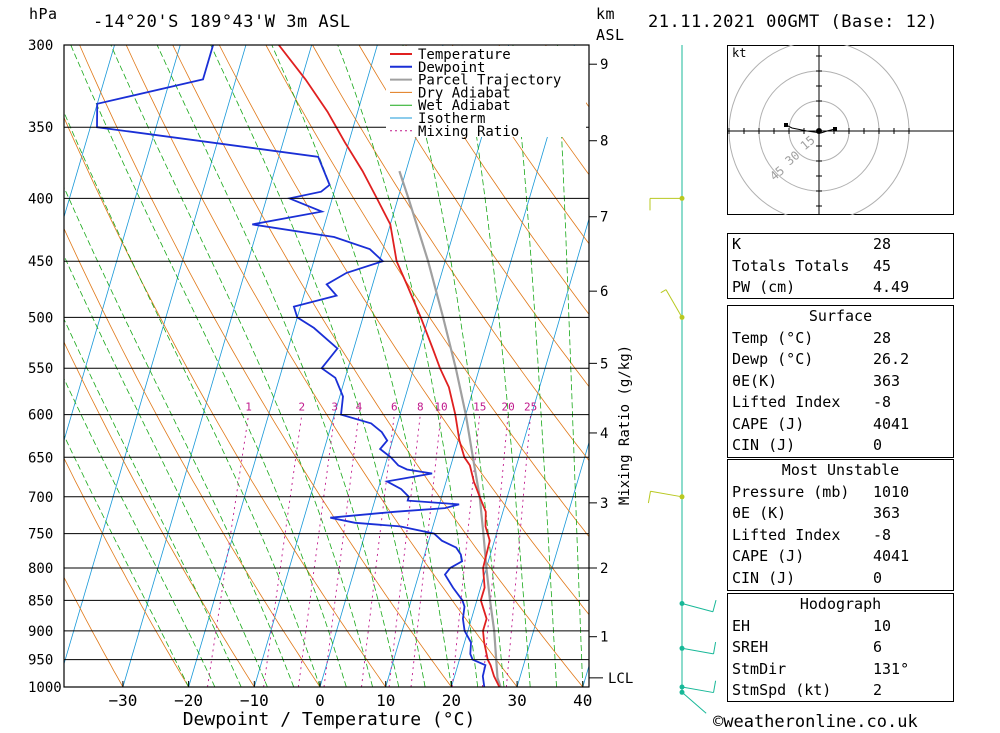 This screenshot has height=733, width=1000. What do you see at coordinates (329, 719) in the screenshot?
I see `x-axis-label: Dewpoint / Temperature (°C)` at bounding box center [329, 719].